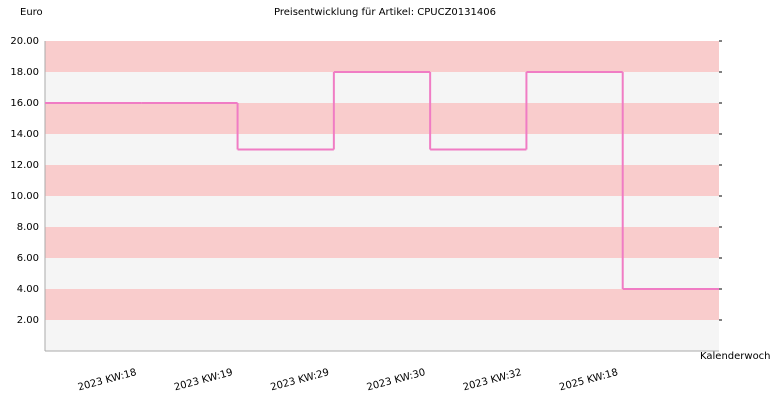 The image size is (770, 400). Describe the element at coordinates (203, 380) in the screenshot. I see `x-tick-label: 2023 KW:19` at that location.